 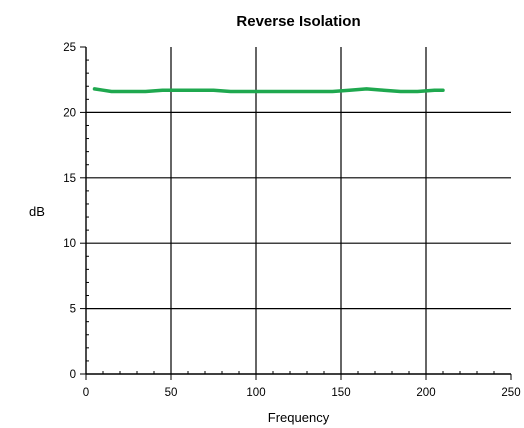 I want to click on x-tick-label: 100, so click(x=255, y=393).